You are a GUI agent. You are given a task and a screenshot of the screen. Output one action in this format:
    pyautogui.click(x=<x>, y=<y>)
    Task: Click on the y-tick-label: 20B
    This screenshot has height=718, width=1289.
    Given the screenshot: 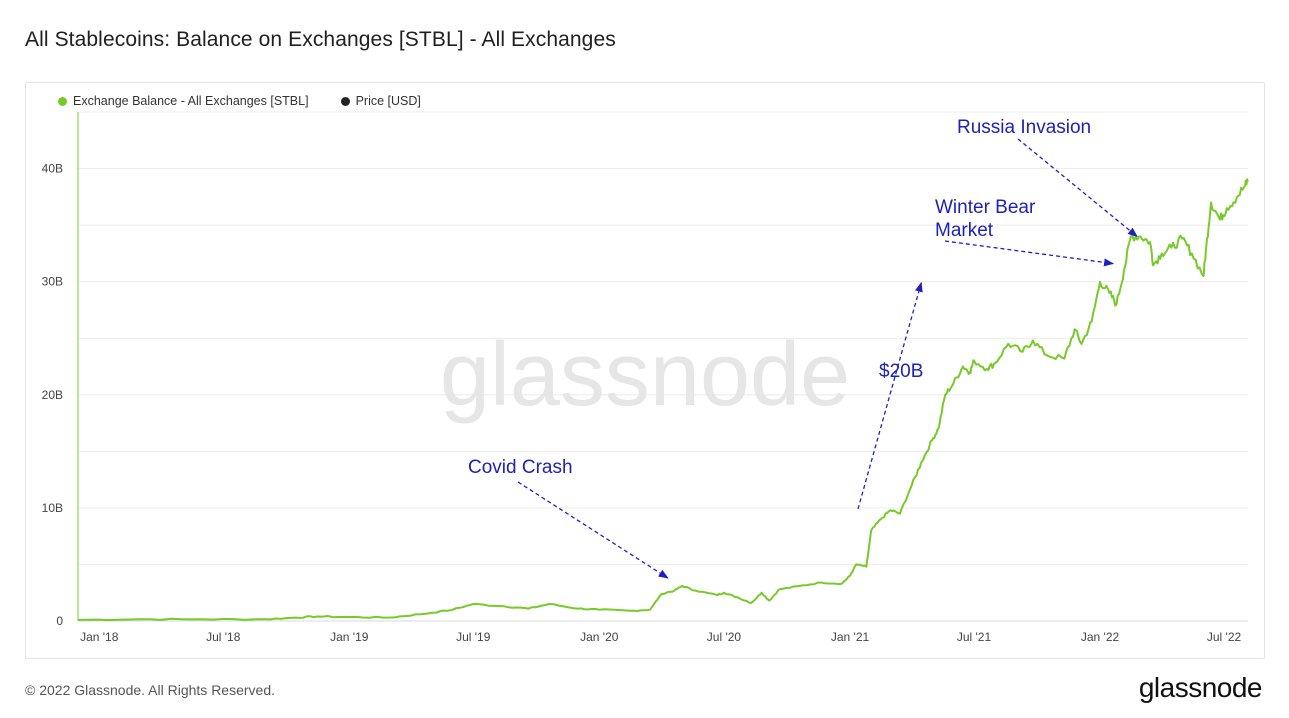 What is the action you would take?
    pyautogui.click(x=52, y=395)
    